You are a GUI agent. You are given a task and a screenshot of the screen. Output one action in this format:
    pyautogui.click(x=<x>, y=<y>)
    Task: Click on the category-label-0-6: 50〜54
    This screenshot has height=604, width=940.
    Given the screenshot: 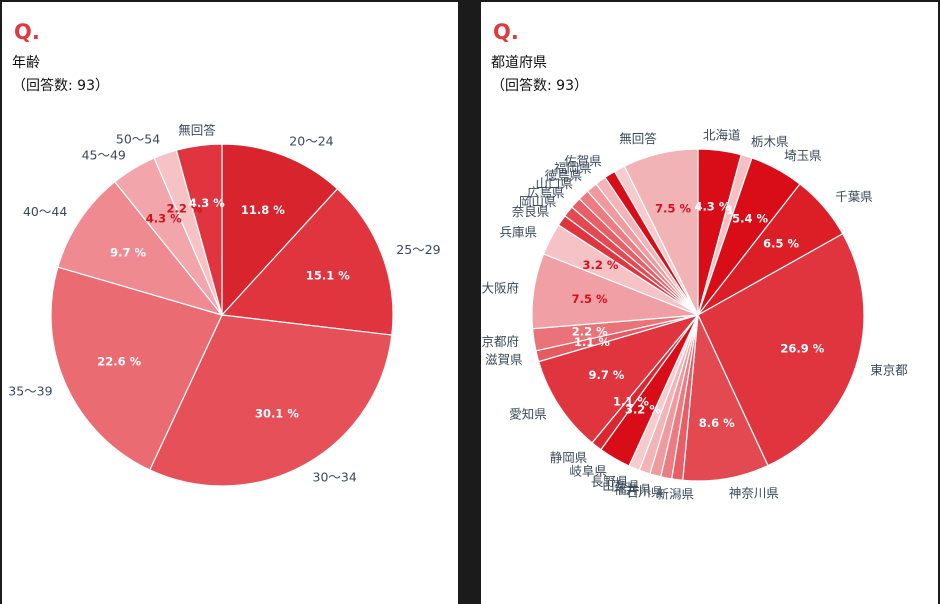 What is the action you would take?
    pyautogui.click(x=138, y=139)
    